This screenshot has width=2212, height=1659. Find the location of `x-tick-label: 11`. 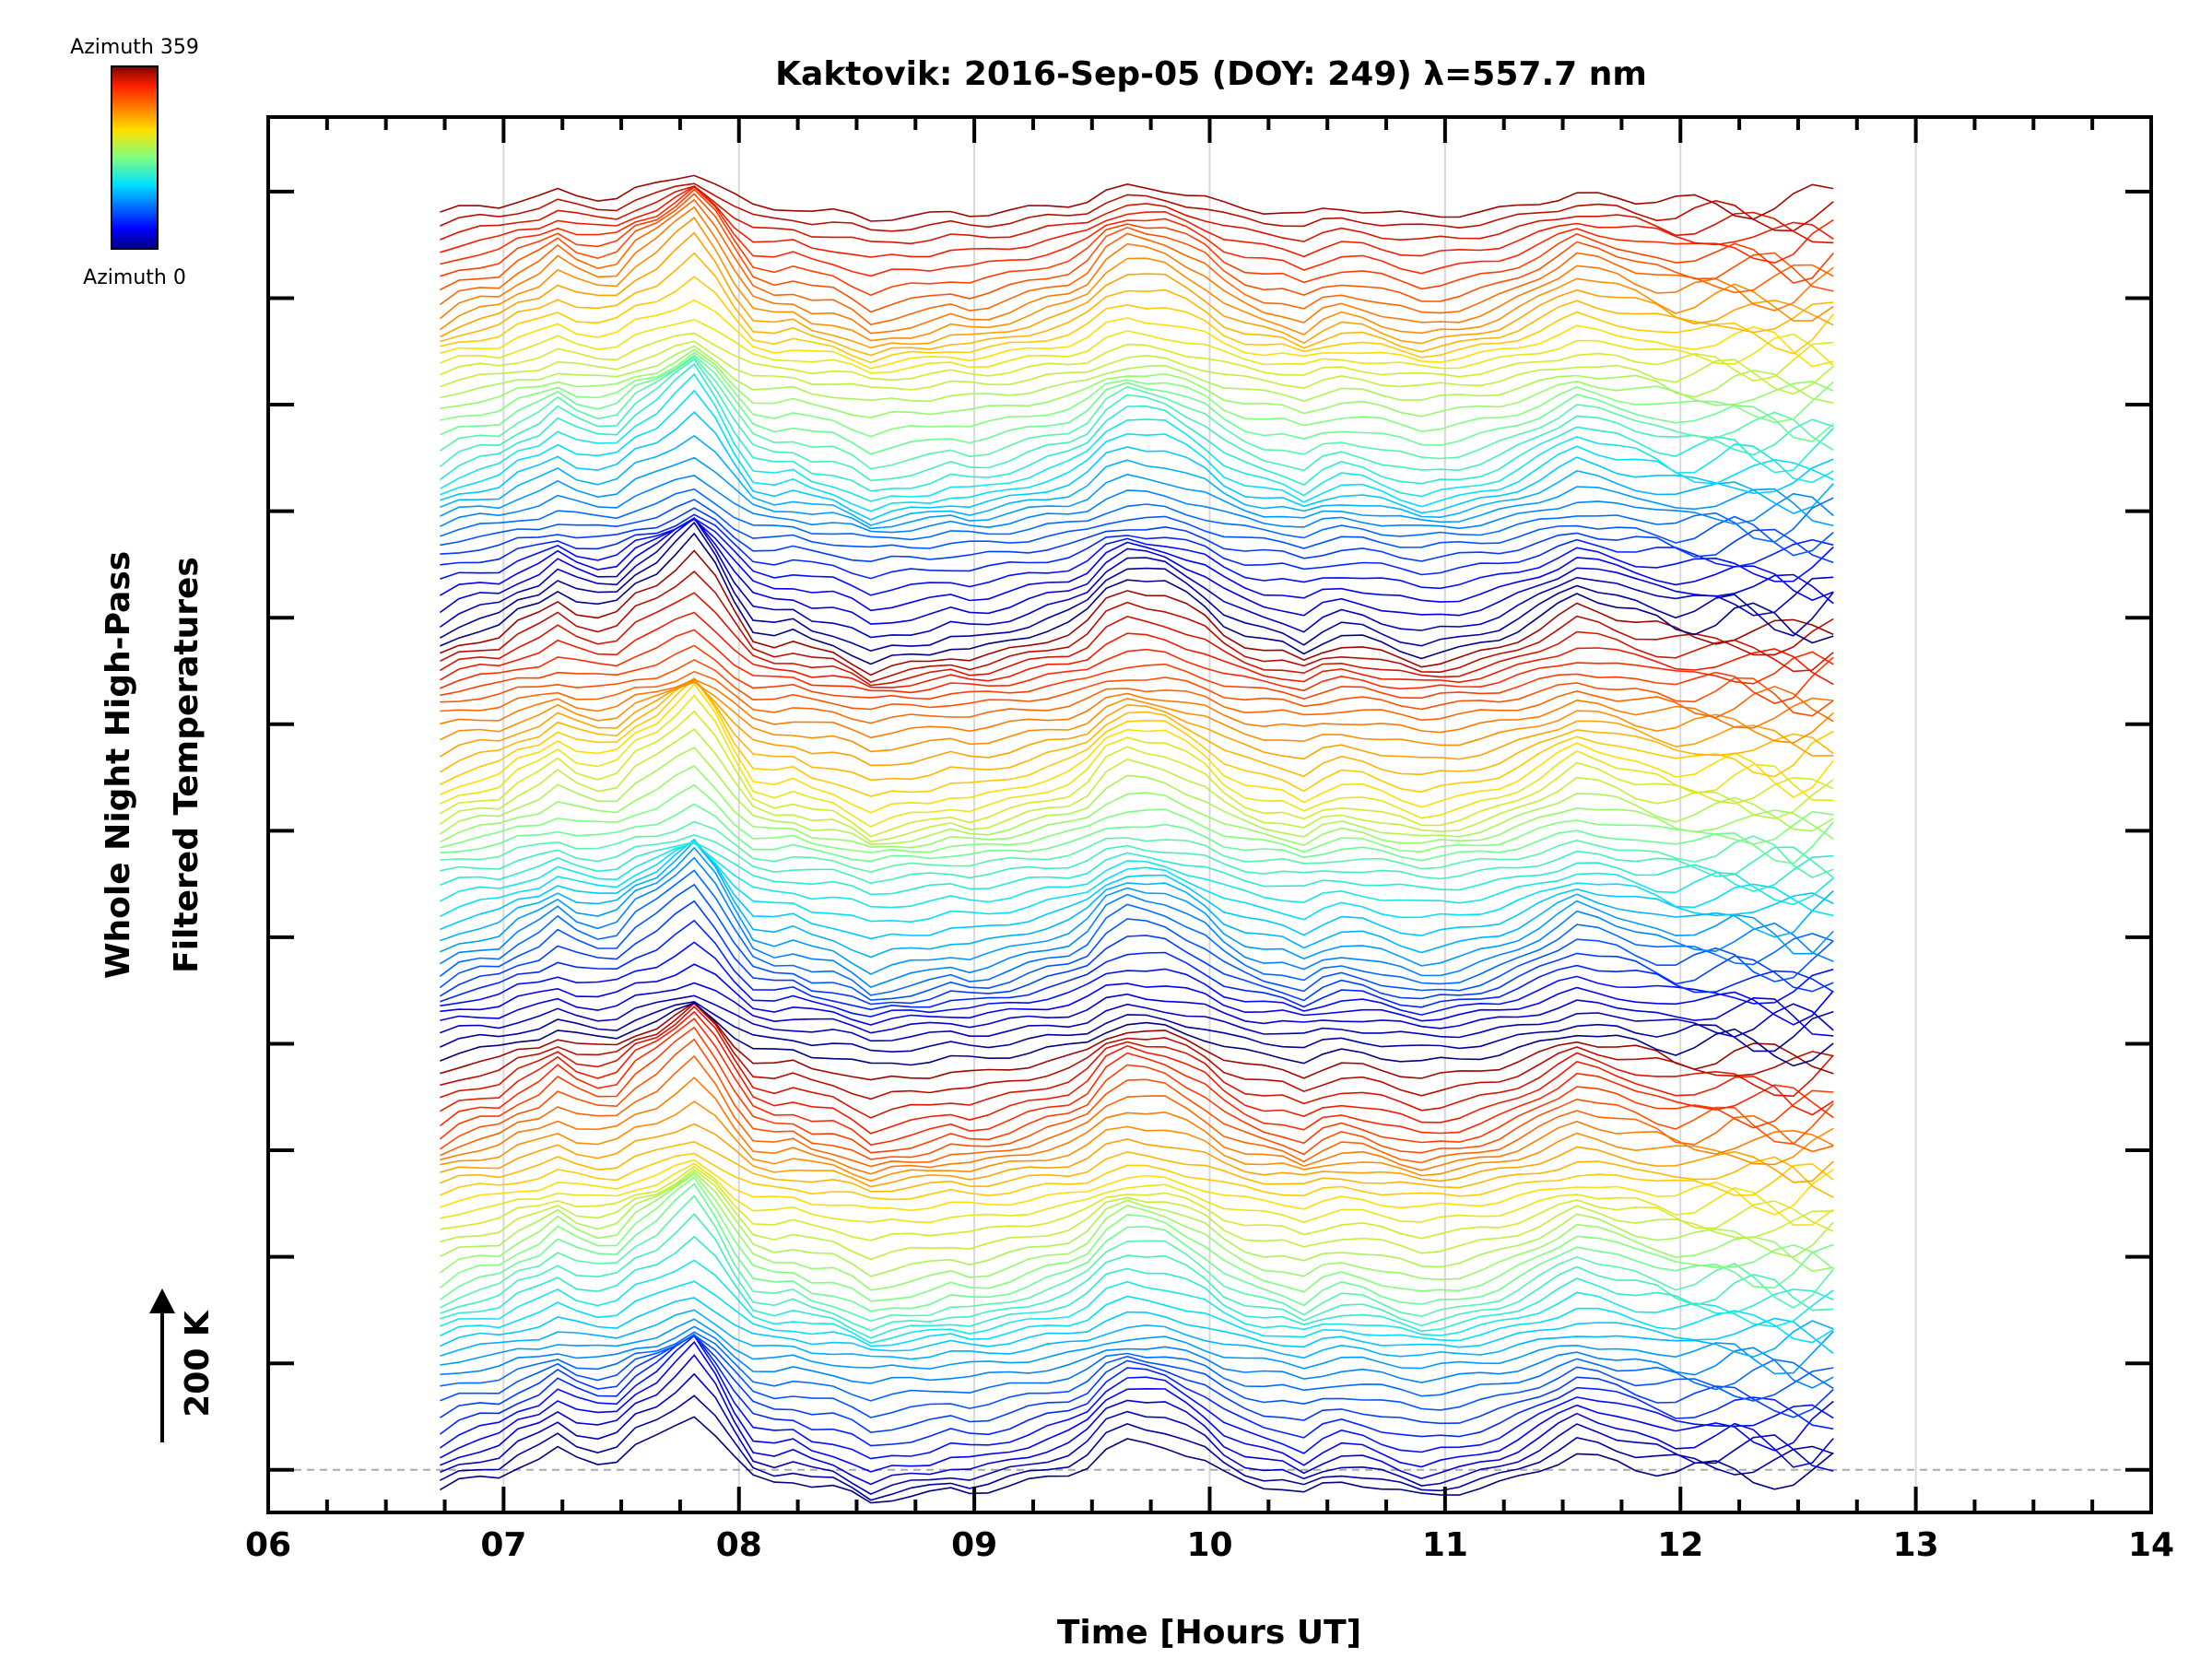

x-tick-label: 11 is located at coordinates (1445, 1545).